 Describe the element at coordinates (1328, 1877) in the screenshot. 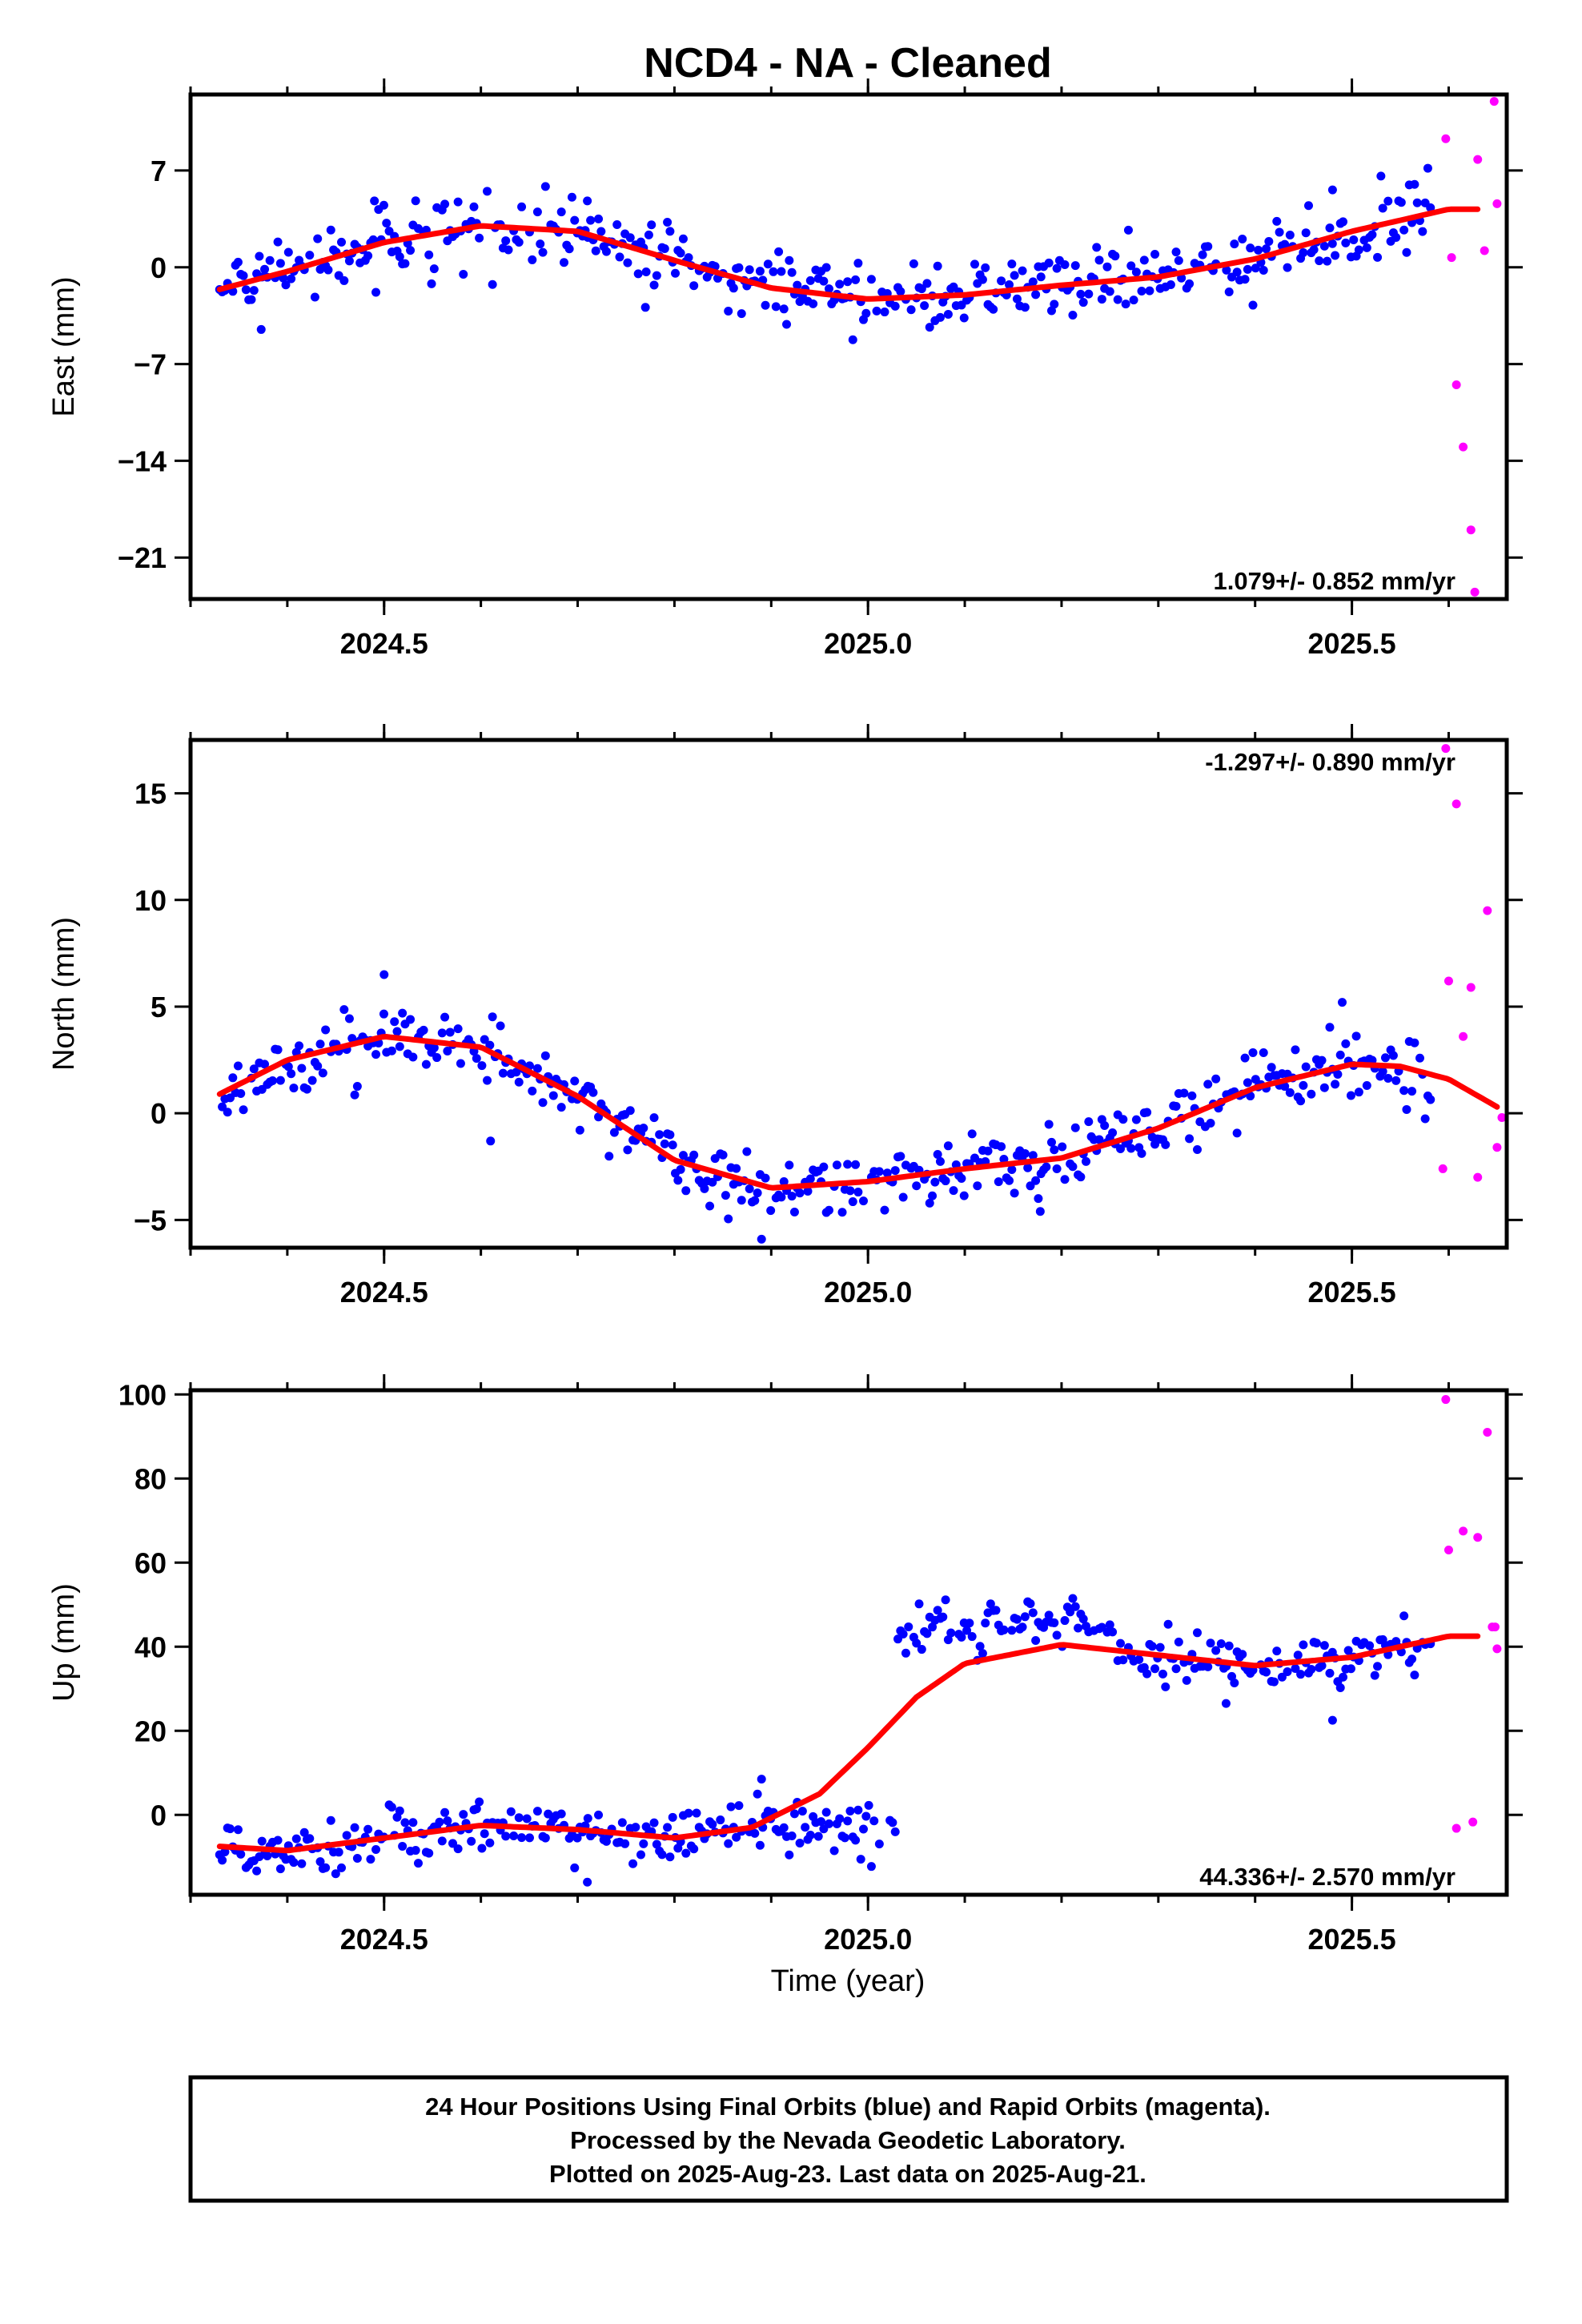

I see `velocity-annotation: 44.336+/- 2.570 mm/yr` at that location.